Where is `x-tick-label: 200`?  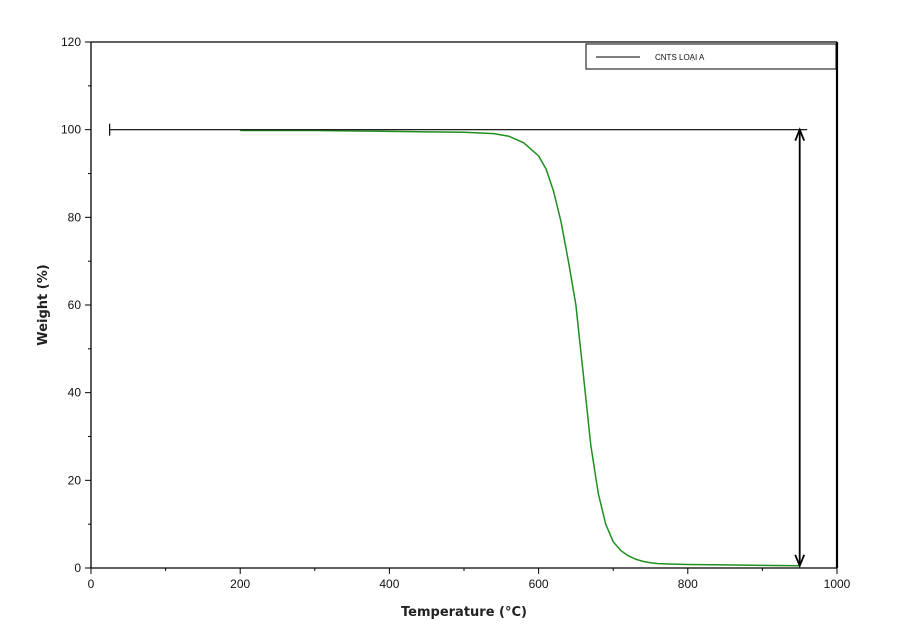
x-tick-label: 200 is located at coordinates (240, 584).